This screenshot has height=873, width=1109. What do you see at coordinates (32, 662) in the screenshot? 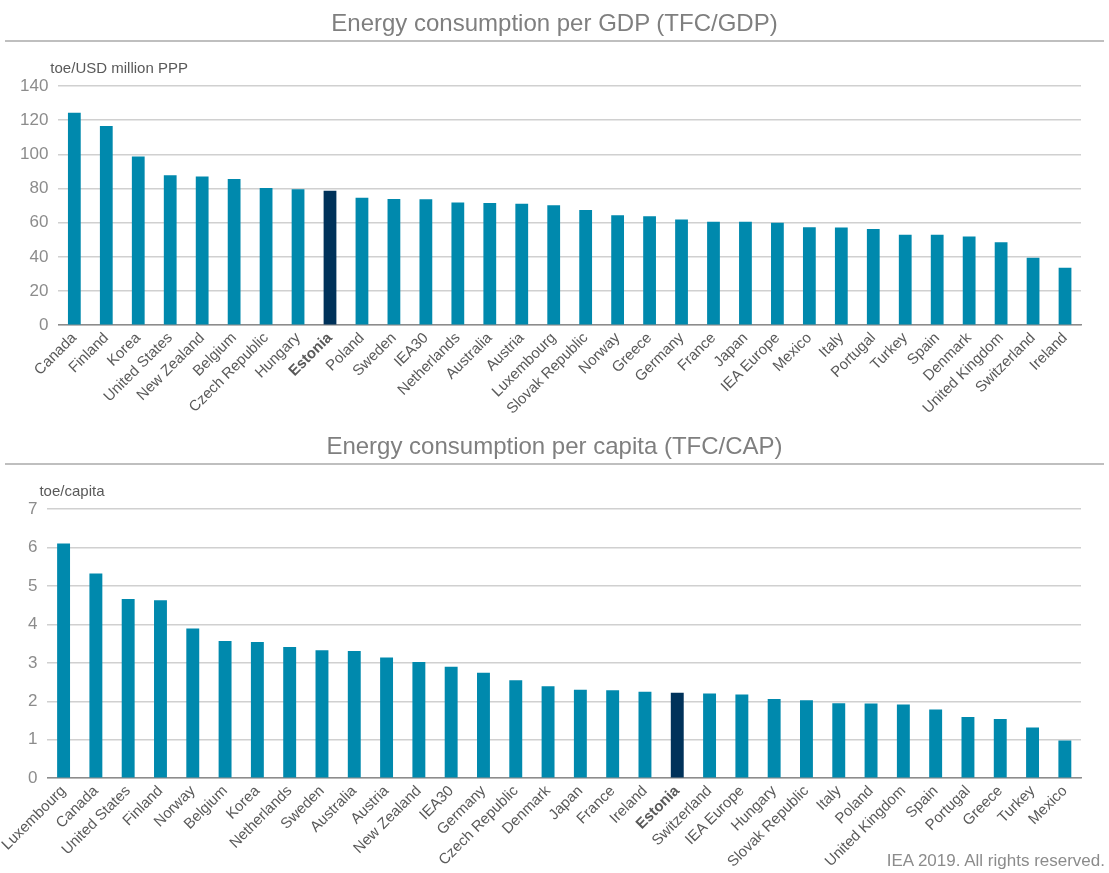
I see `y-tick-label: 3` at bounding box center [32, 662].